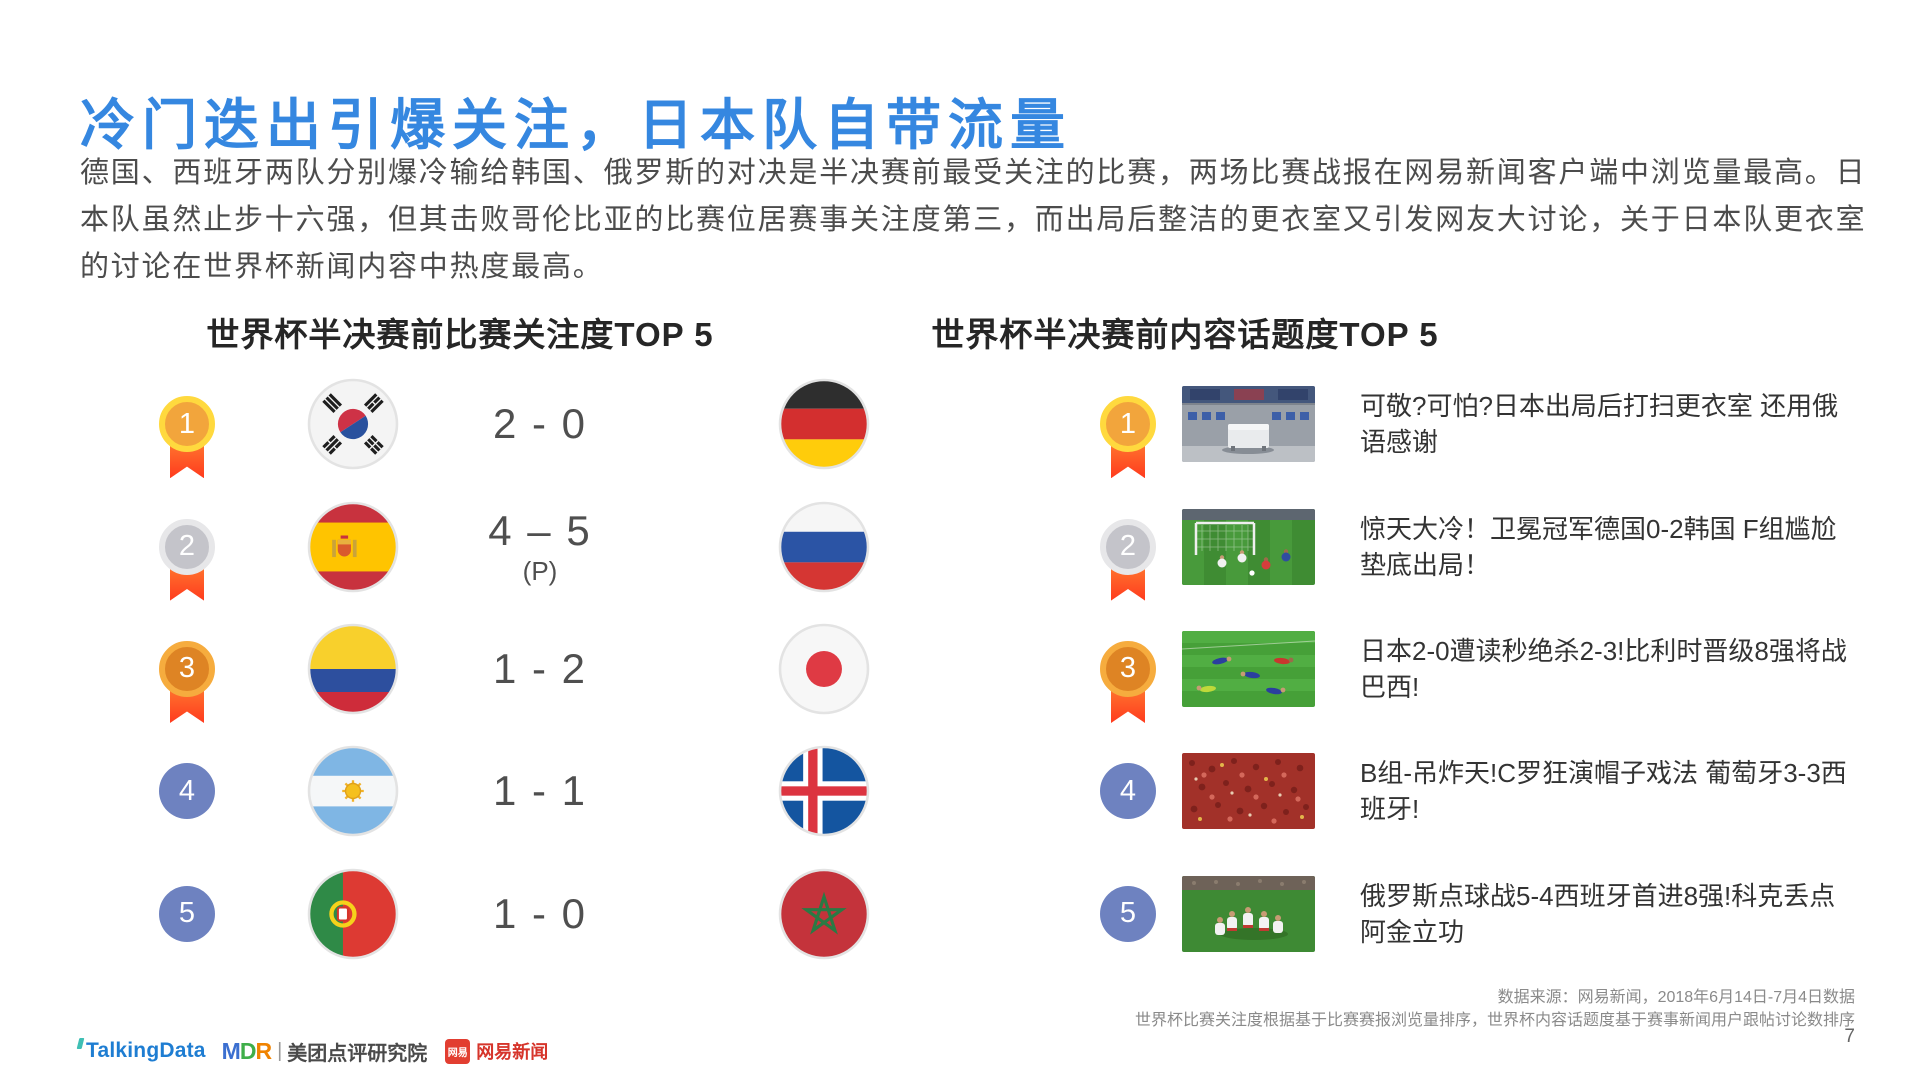  What do you see at coordinates (824, 914) in the screenshot?
I see `flag-morocco-icon` at bounding box center [824, 914].